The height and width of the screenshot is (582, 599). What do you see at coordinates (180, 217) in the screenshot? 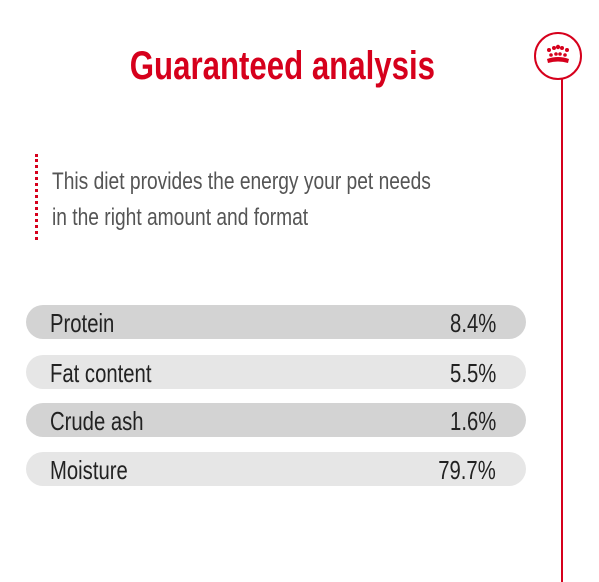
I see `description-line: in the right amount and format` at bounding box center [180, 217].